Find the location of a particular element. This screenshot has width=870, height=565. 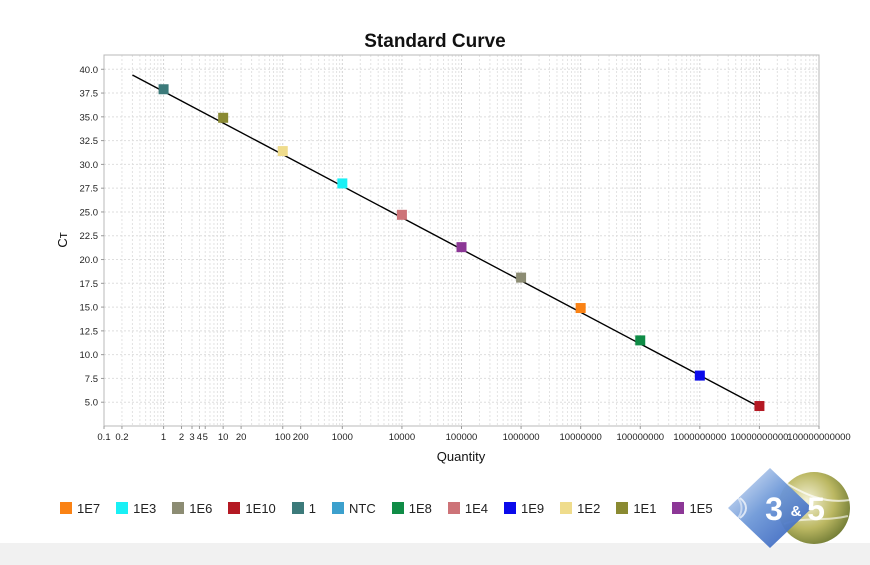

legend-item: 1 is located at coordinates (304, 508).